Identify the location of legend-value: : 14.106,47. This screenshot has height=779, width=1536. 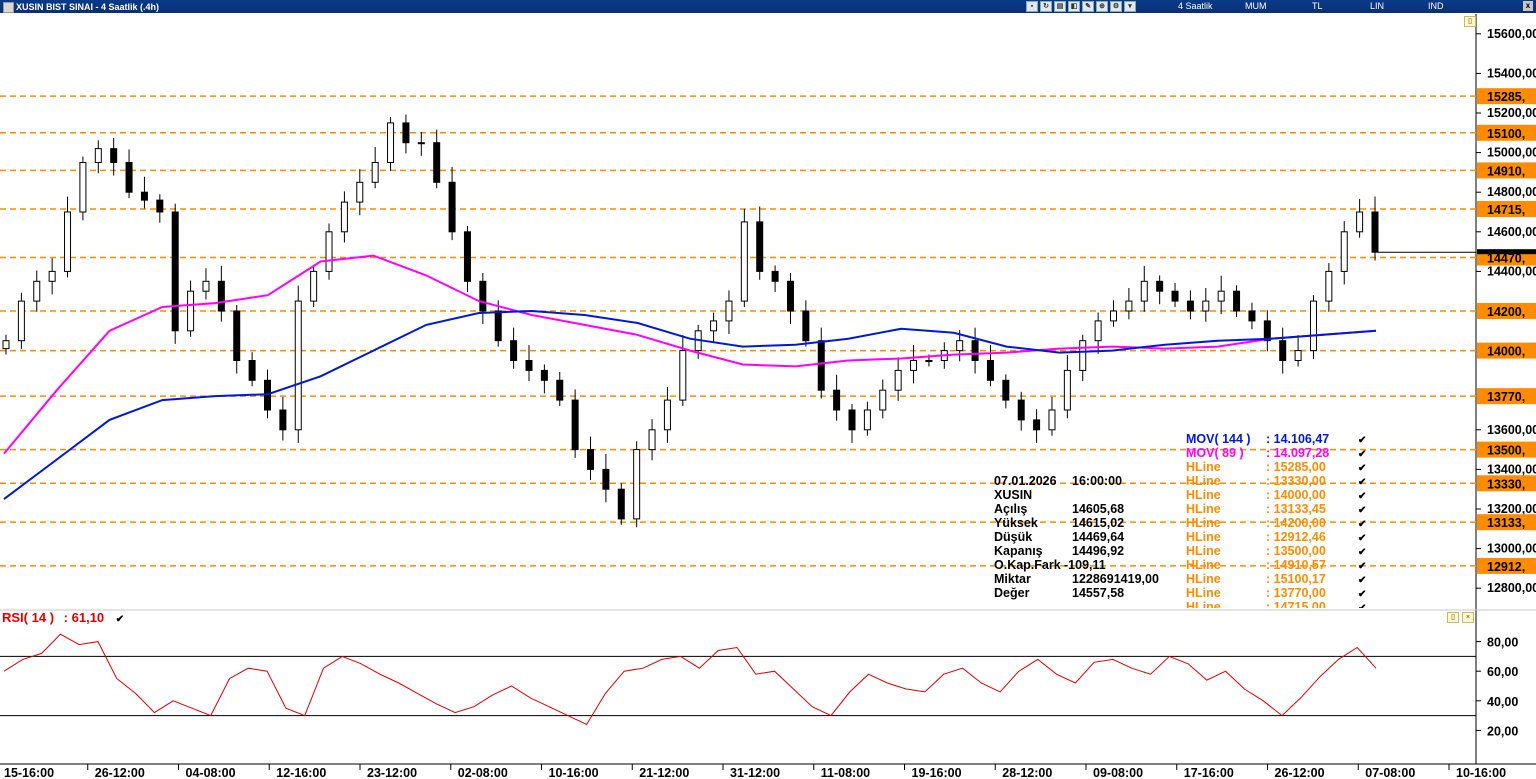
(1298, 439).